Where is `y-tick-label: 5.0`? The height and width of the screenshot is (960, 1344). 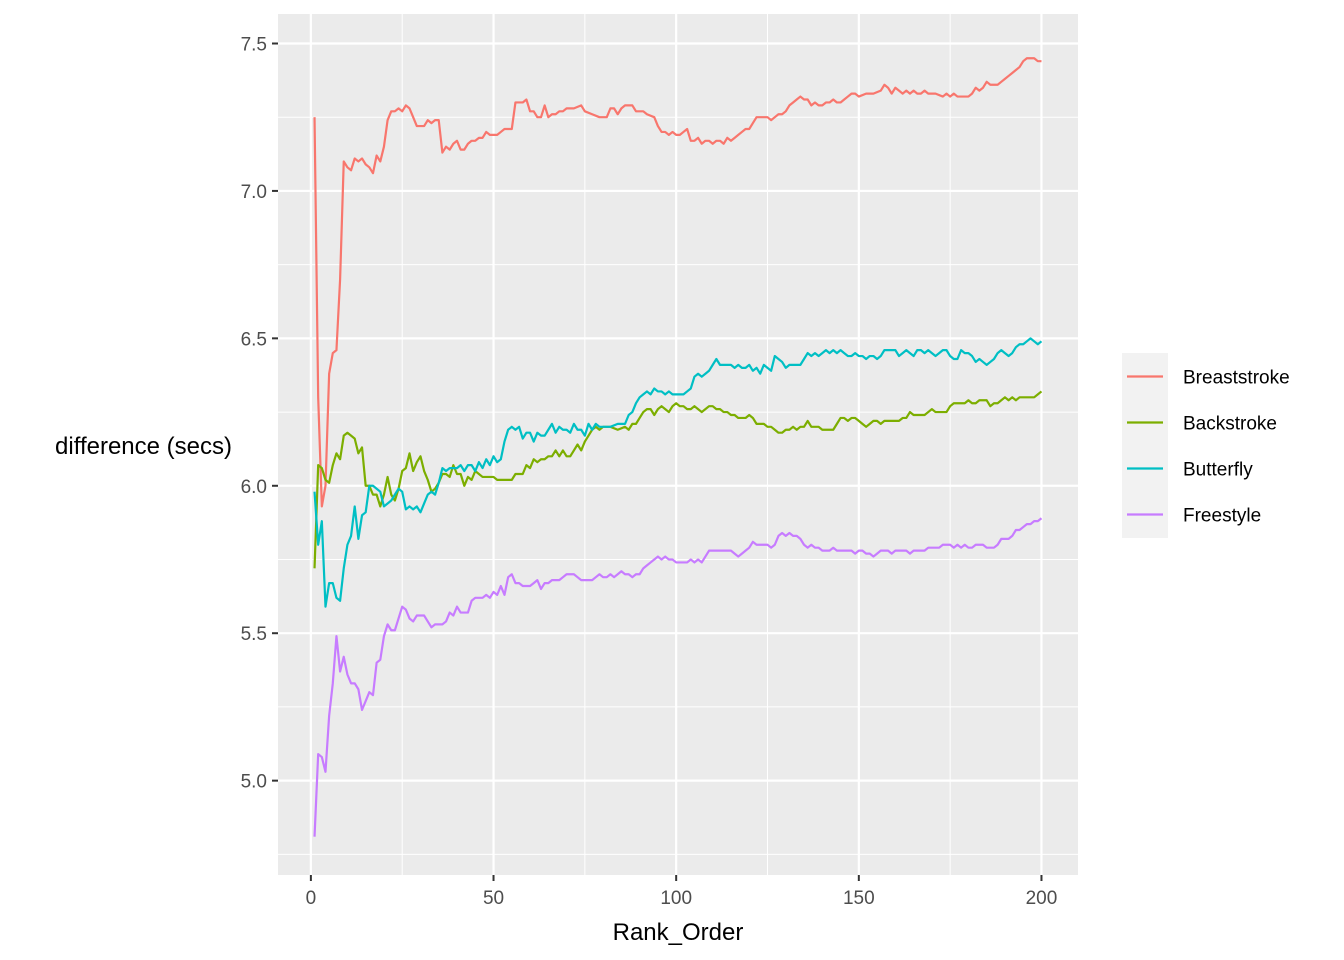
y-tick-label: 5.0 is located at coordinates (254, 782).